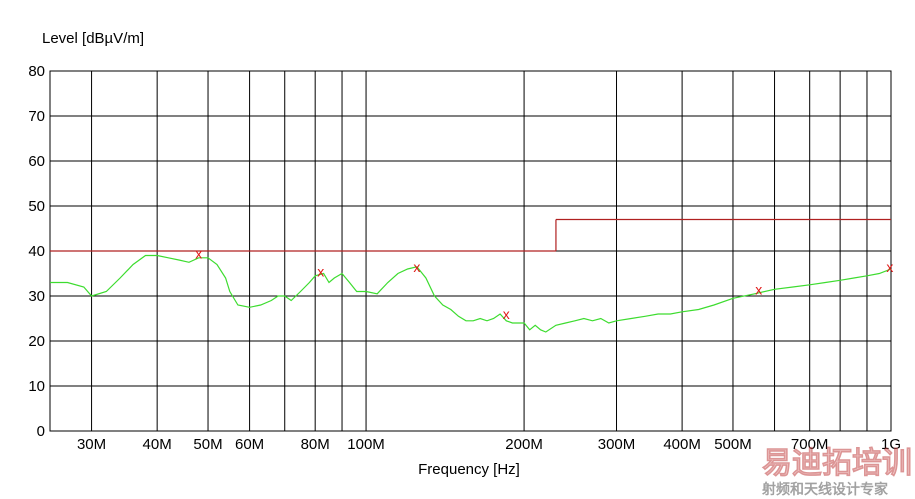  I want to click on x-tick-label: 100M, so click(366, 444).